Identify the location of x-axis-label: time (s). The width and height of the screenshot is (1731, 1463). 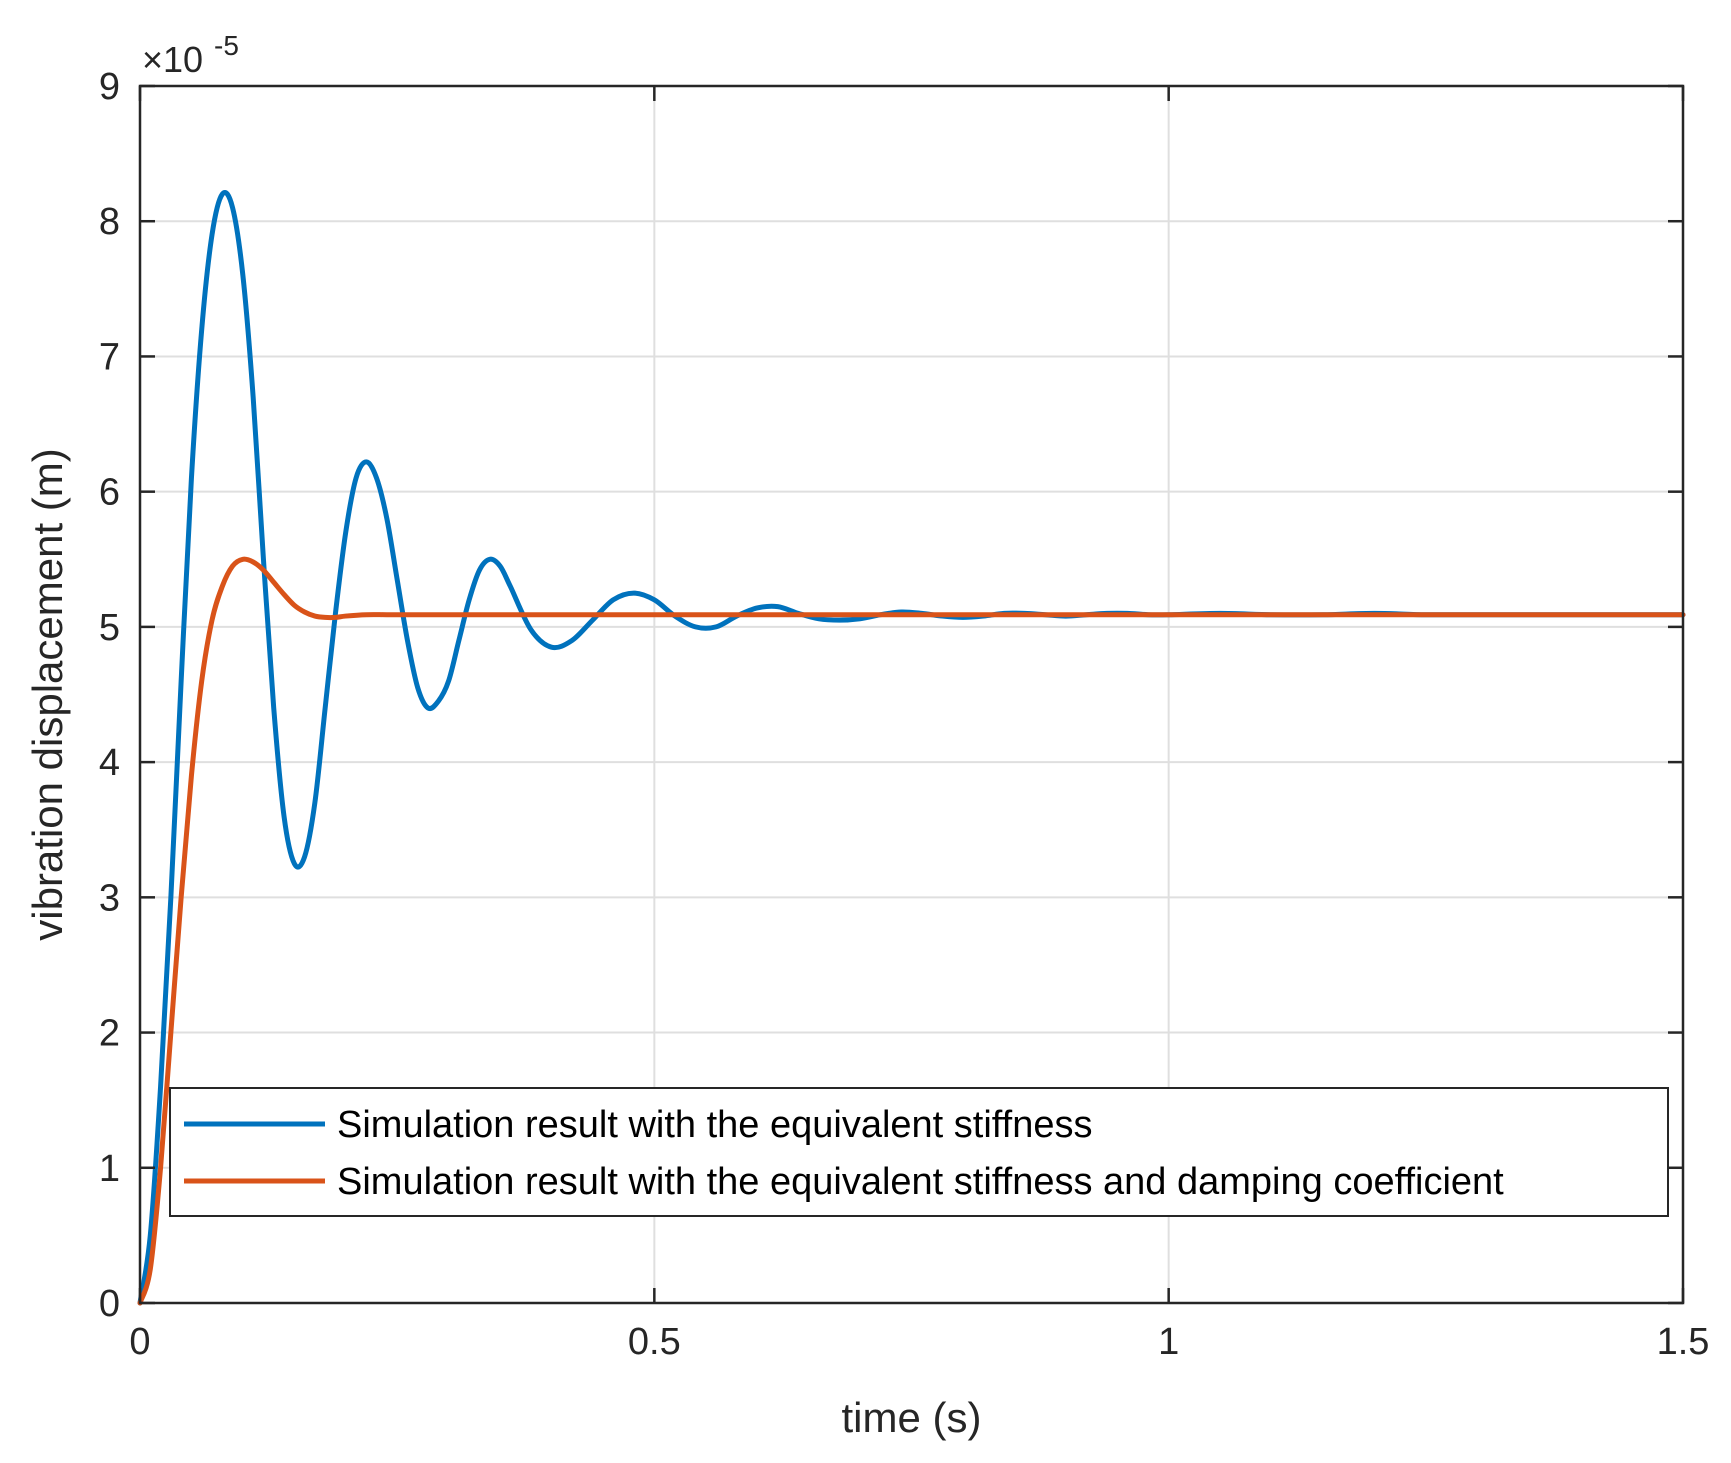
(912, 1417).